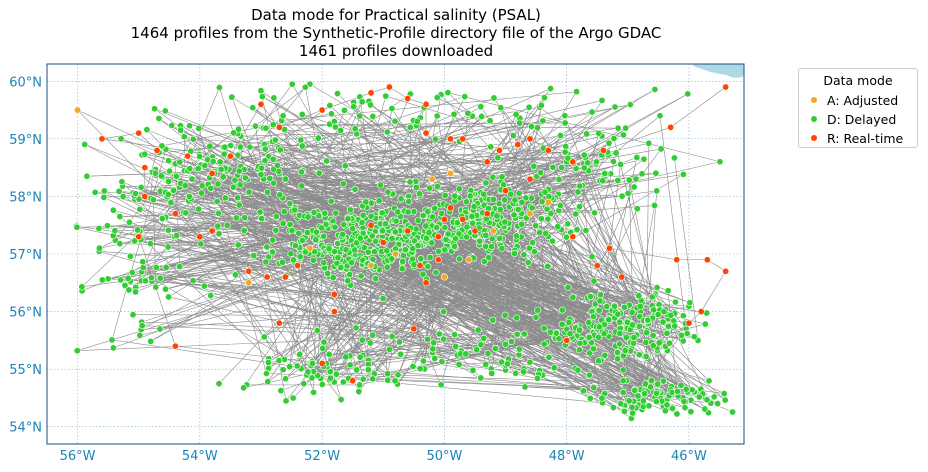 The image size is (928, 472). I want to click on legend-marker-adjusted, so click(814, 100).